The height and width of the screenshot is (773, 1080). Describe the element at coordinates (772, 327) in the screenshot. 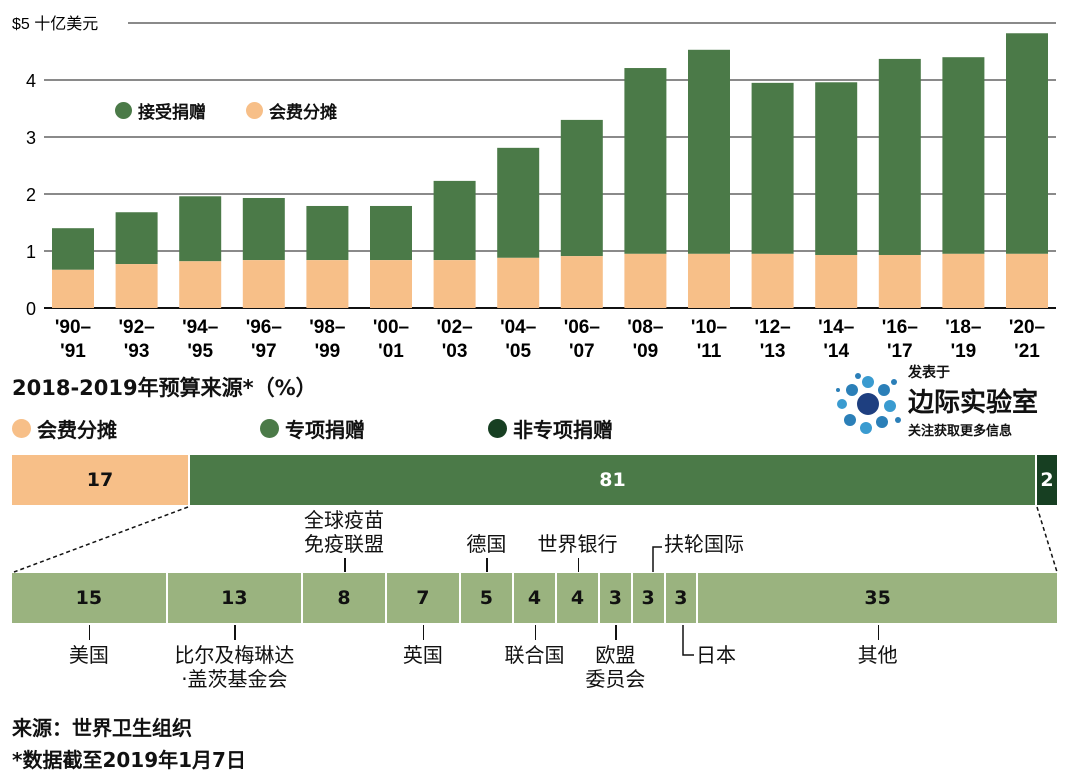

I see `x-tick-label: '12–` at that location.